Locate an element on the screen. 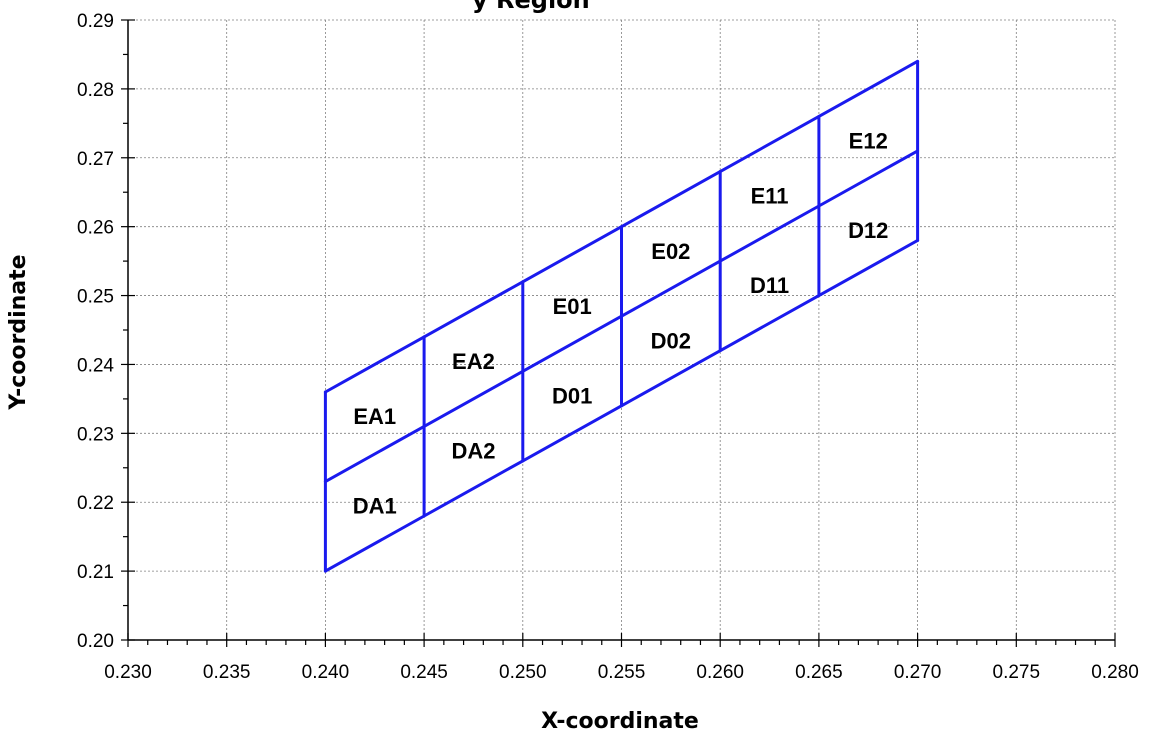 This screenshot has width=1149, height=733. y-tick-label: 0.20 is located at coordinates (95, 641).